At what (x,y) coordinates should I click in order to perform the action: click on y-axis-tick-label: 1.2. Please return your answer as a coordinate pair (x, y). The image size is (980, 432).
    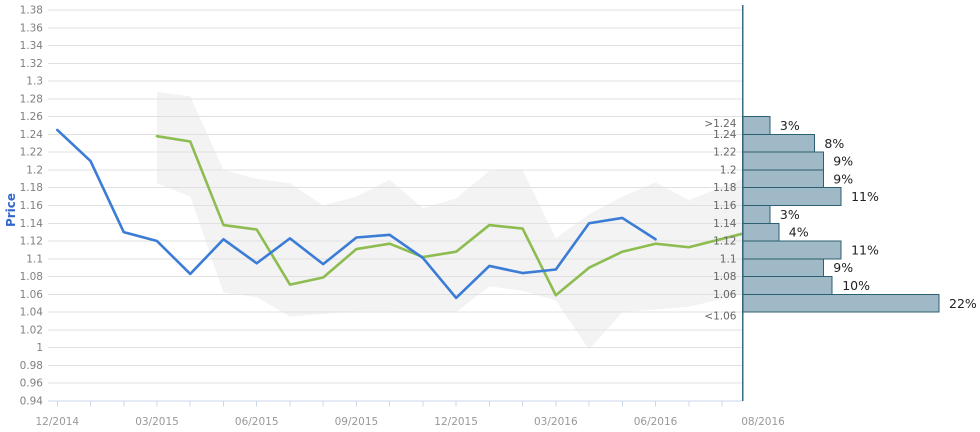
    Looking at the image, I should click on (34, 170).